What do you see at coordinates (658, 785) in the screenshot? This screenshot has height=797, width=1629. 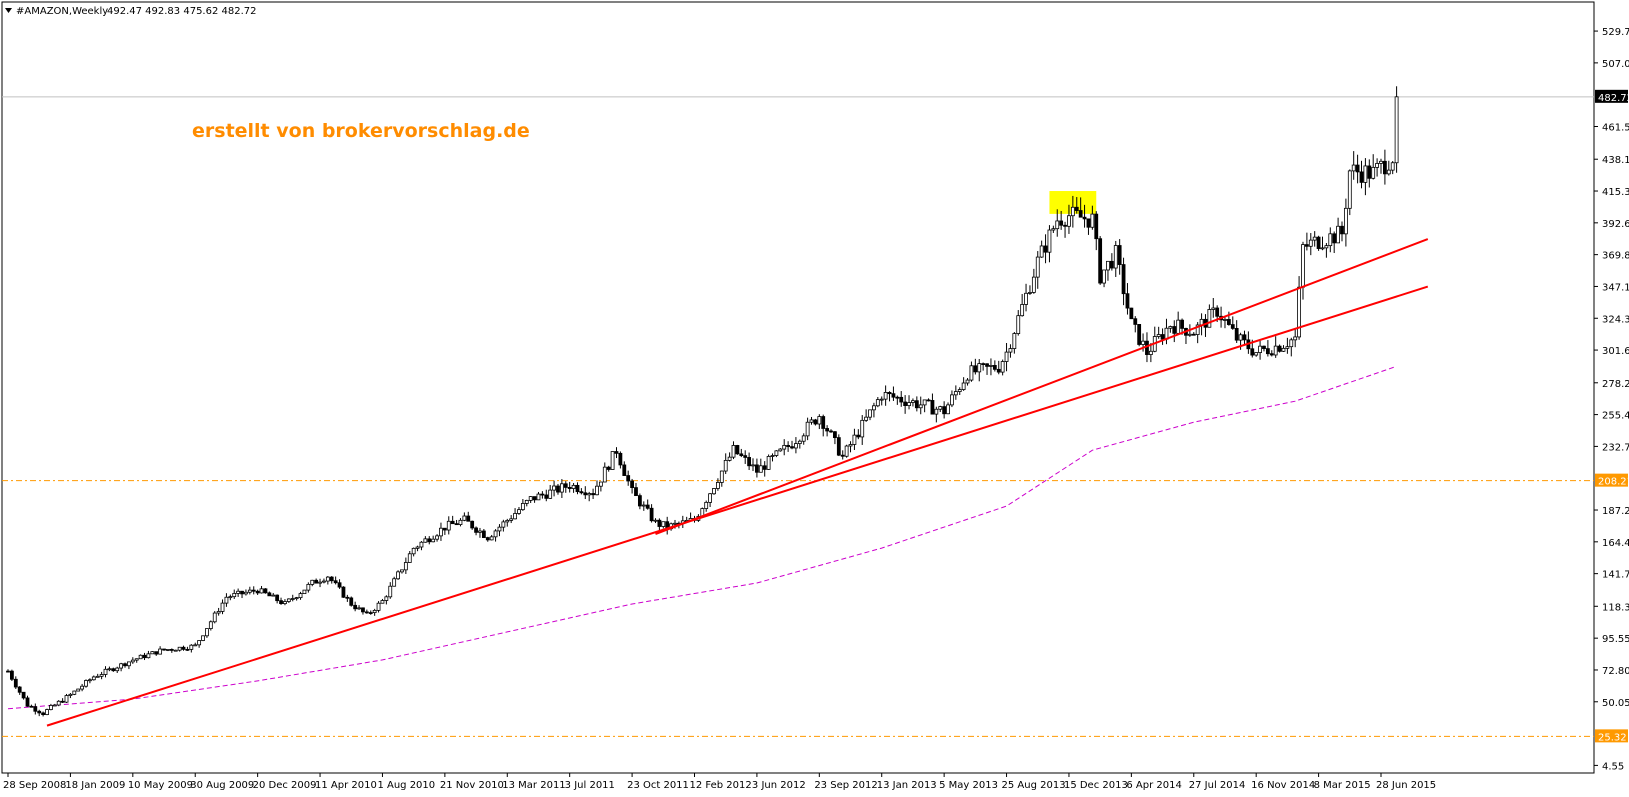 I see `x-tick-label: 23 Oct 2011` at bounding box center [658, 785].